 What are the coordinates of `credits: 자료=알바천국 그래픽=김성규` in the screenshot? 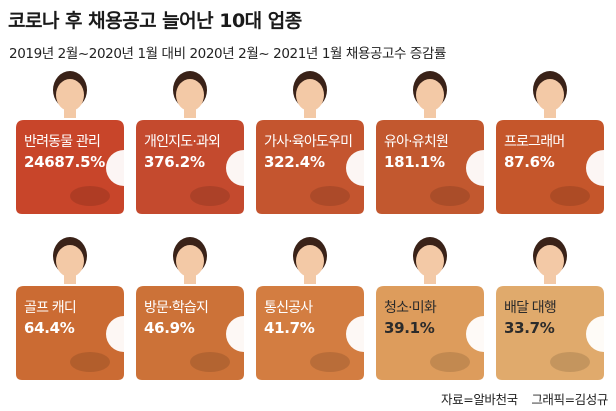 It's located at (519, 398).